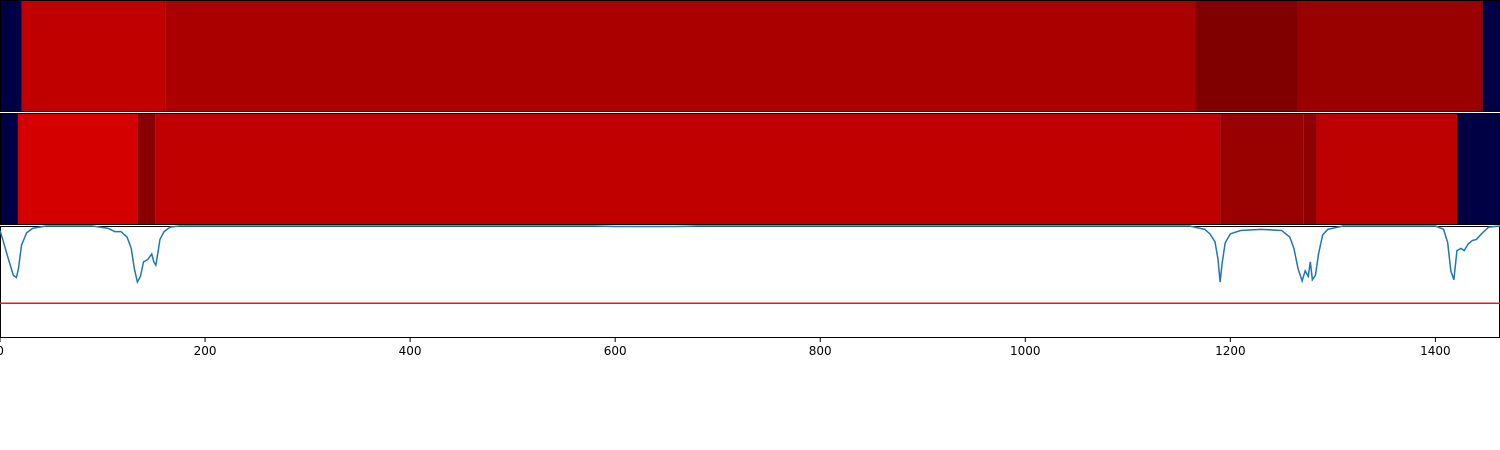 The height and width of the screenshot is (450, 1500). I want to click on data-line, so click(750, 255).